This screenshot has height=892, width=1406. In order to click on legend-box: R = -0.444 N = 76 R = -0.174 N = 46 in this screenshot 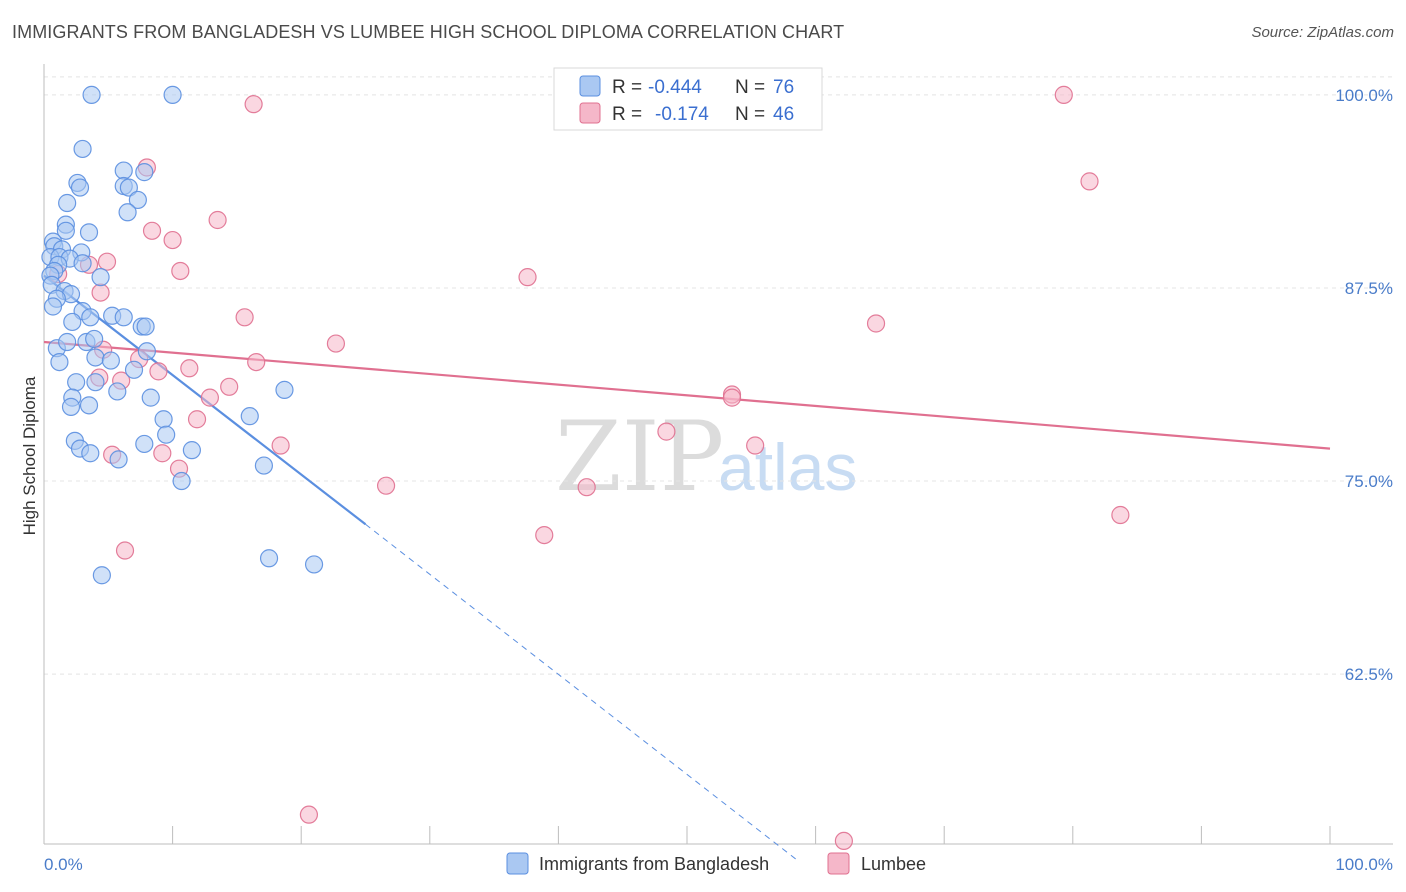, I will do `click(688, 99)`.